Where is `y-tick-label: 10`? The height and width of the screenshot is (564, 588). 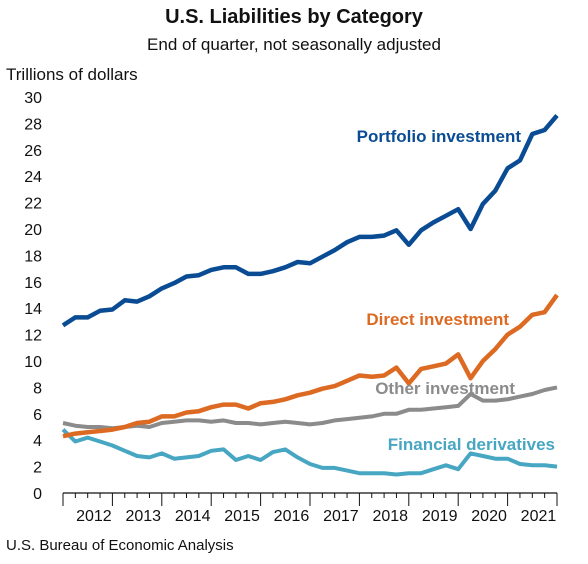 y-tick-label: 10 is located at coordinates (33, 362).